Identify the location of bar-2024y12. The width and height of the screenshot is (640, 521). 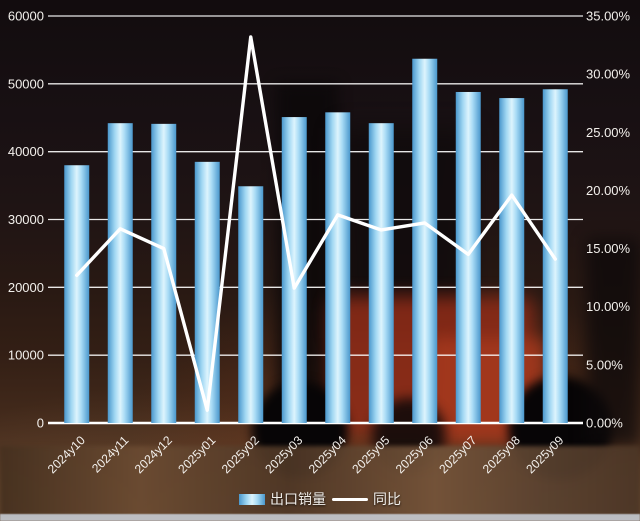
(164, 273).